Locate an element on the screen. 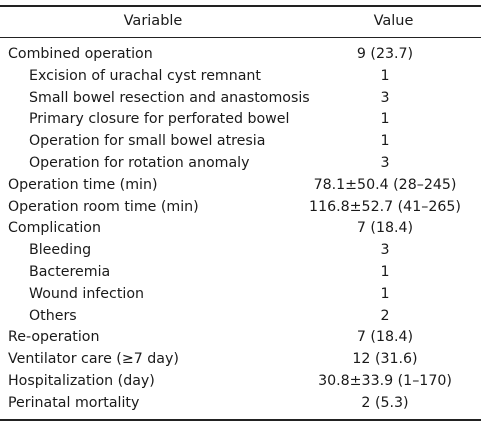 The width and height of the screenshot is (481, 425). table-row: Operation for small bowel atresia 1 is located at coordinates (240, 142).